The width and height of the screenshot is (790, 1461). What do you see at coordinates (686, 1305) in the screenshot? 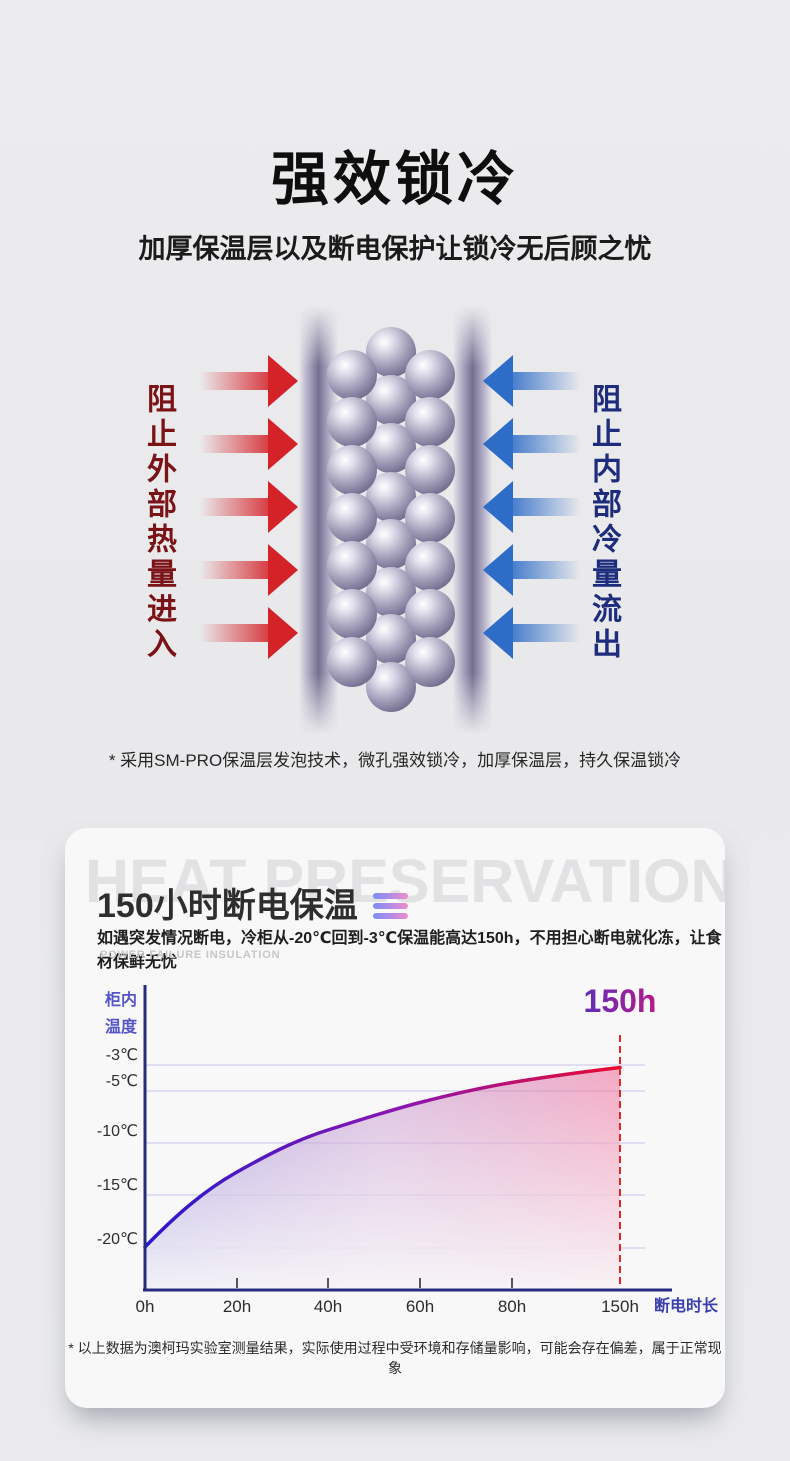
I see `x-axis-title: 断电时长` at bounding box center [686, 1305].